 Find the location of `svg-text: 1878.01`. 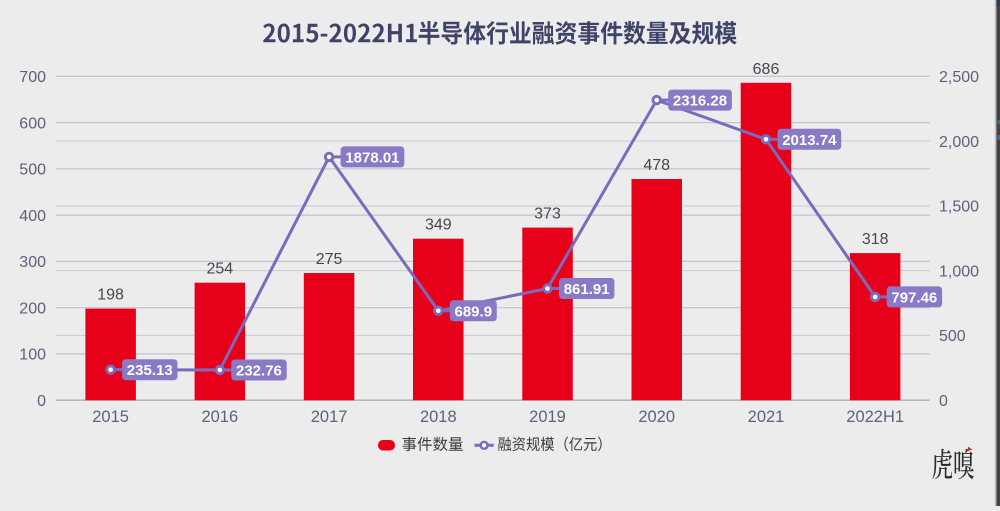

svg-text: 1878.01 is located at coordinates (372, 157).